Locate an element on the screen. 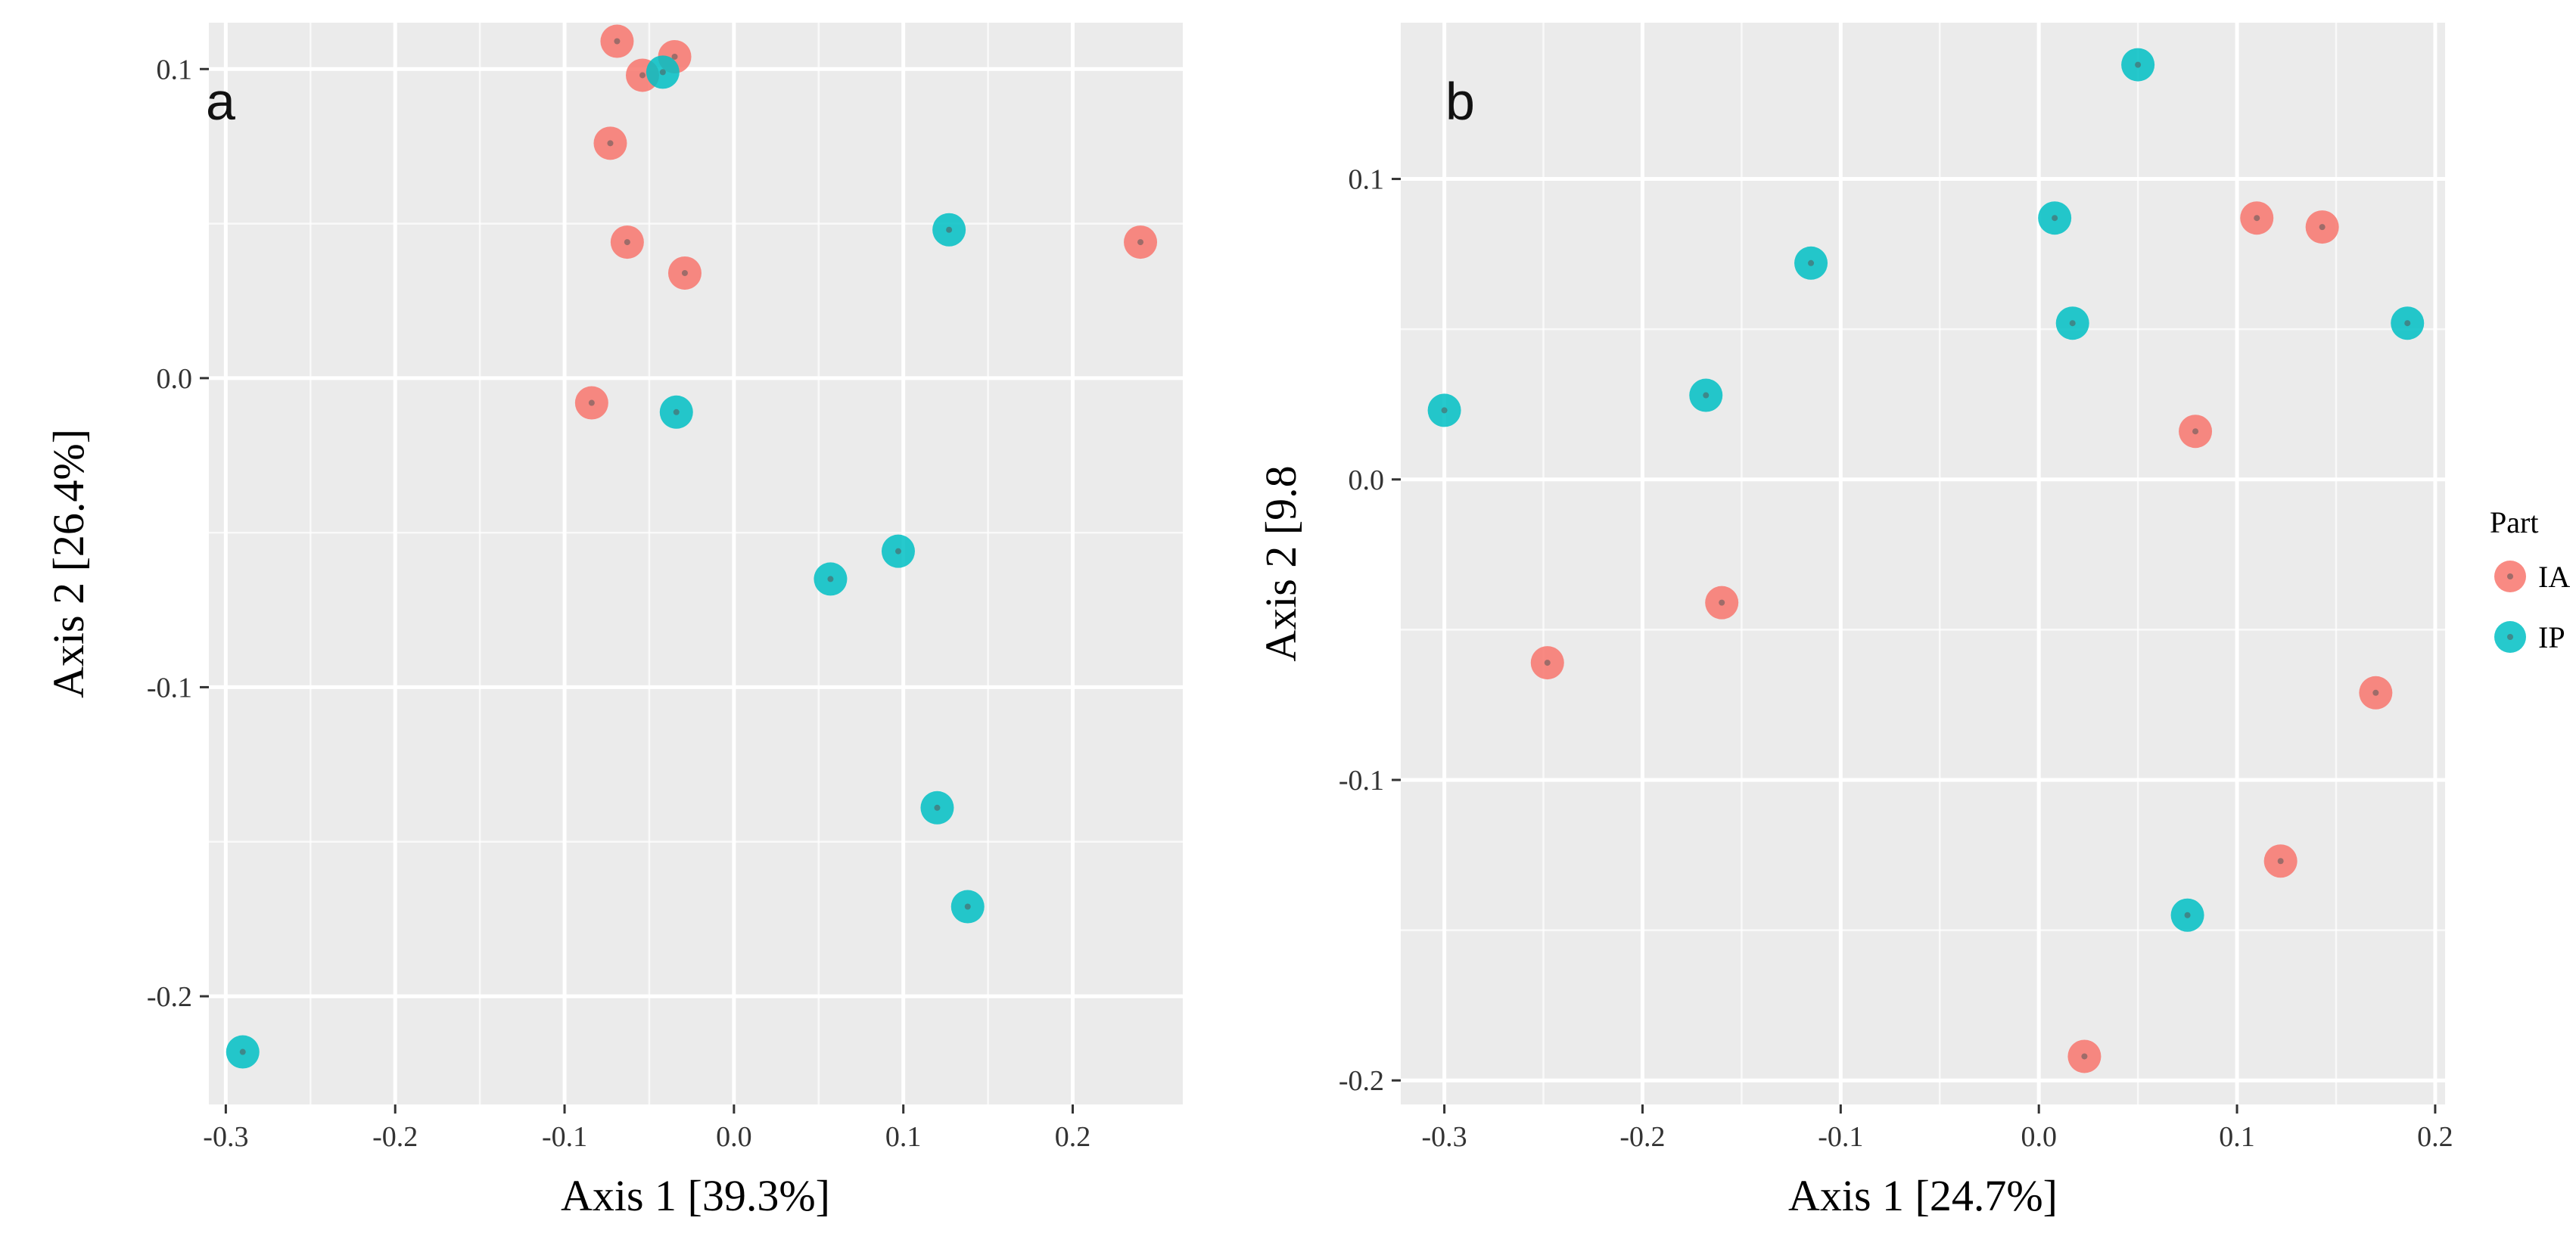 This screenshot has height=1255, width=2576. legend-title: Part is located at coordinates (2514, 522).